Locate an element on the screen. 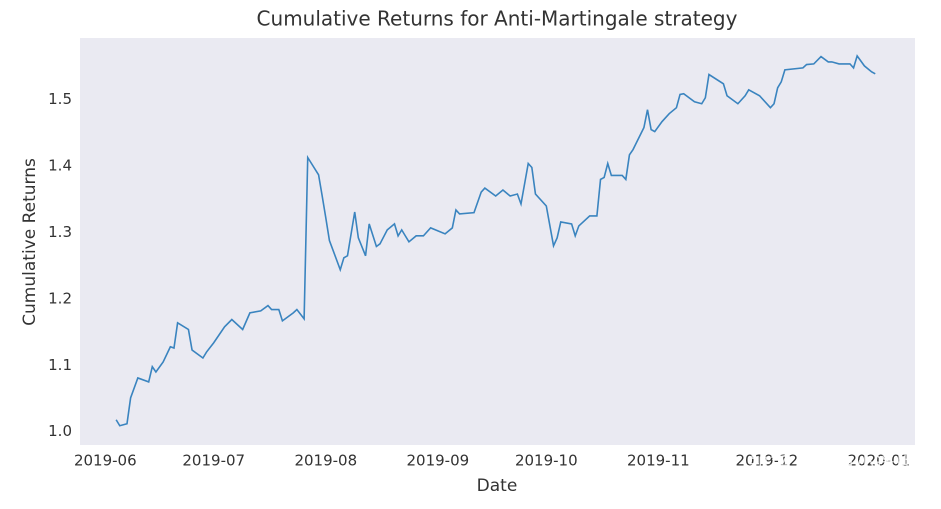 This screenshot has width=941, height=509. y-tick-label: 1.1 is located at coordinates (60, 365).